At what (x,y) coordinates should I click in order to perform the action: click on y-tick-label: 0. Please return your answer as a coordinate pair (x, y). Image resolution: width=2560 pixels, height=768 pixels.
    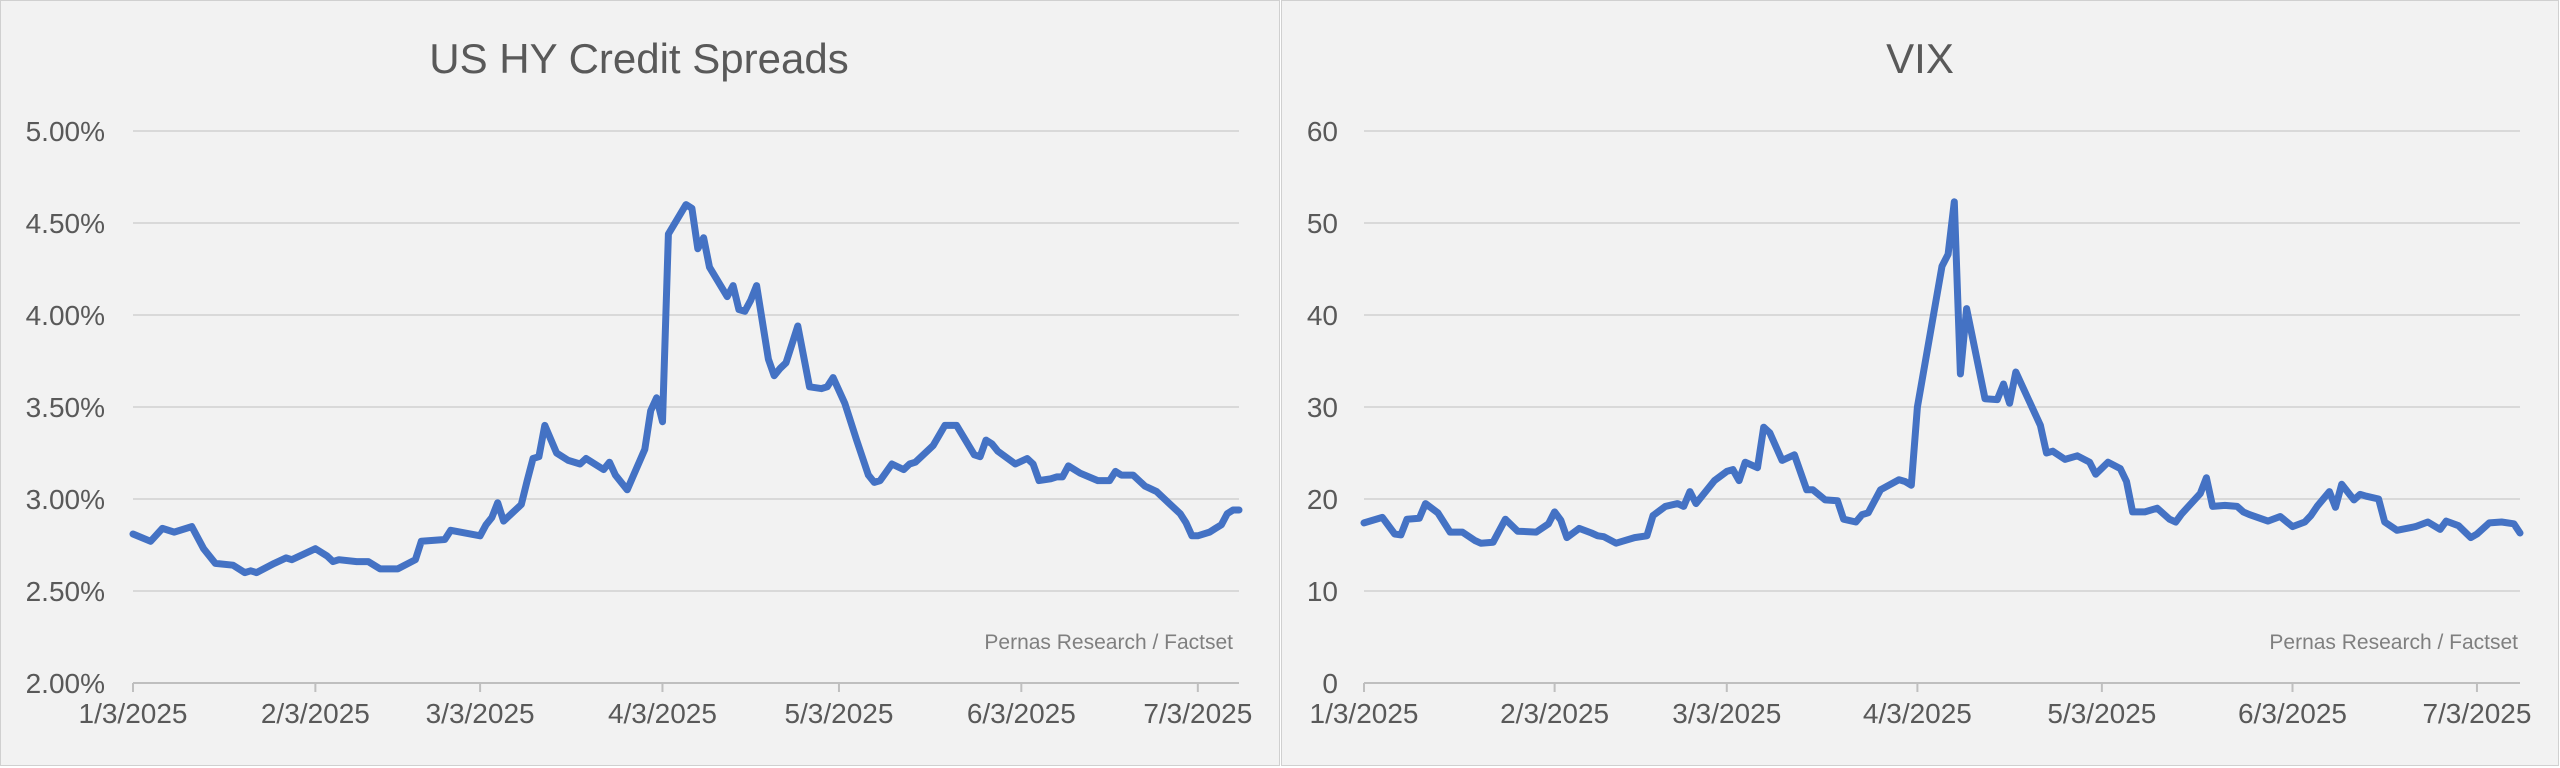
    Looking at the image, I should click on (1330, 683).